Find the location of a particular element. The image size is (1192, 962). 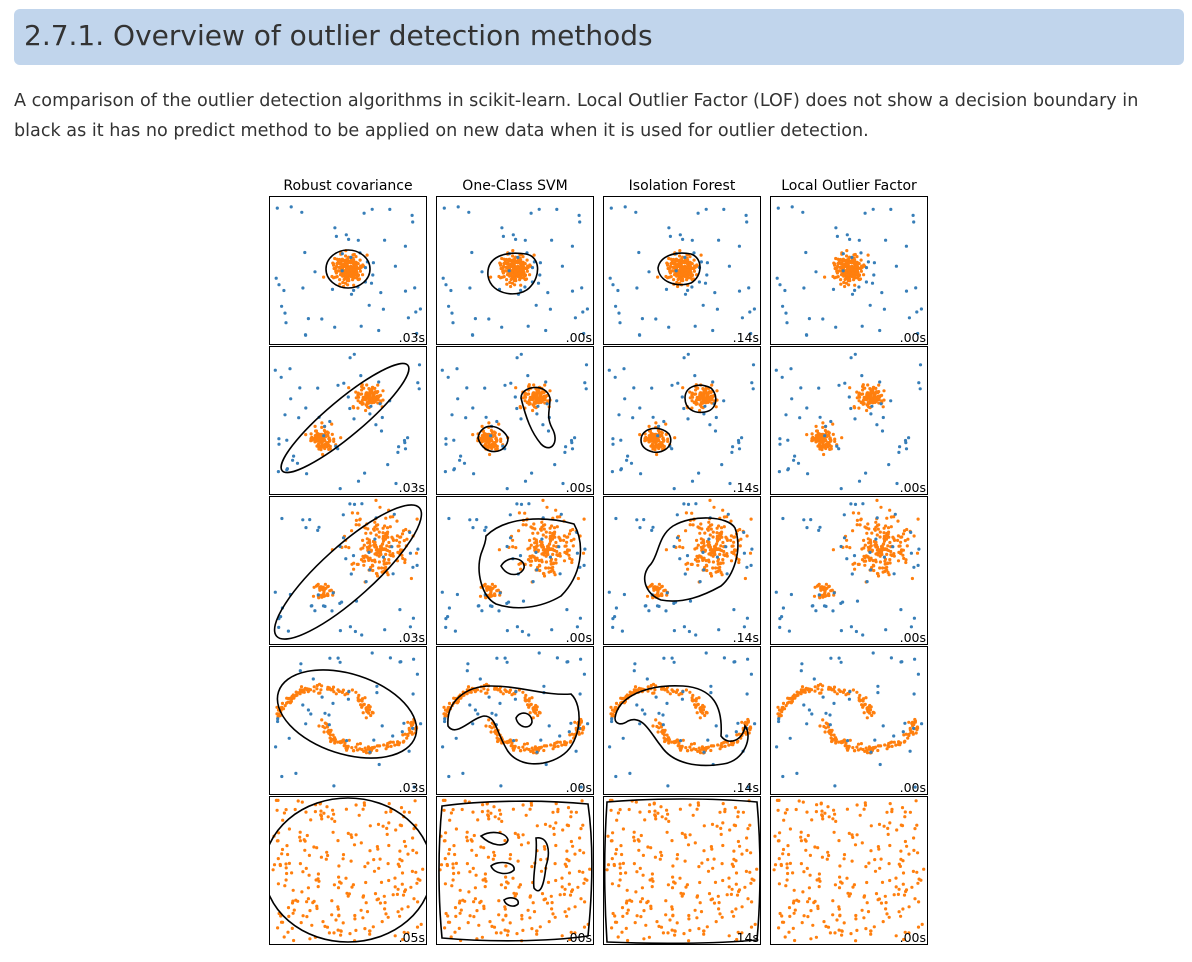

panel: .00s is located at coordinates (515, 720).